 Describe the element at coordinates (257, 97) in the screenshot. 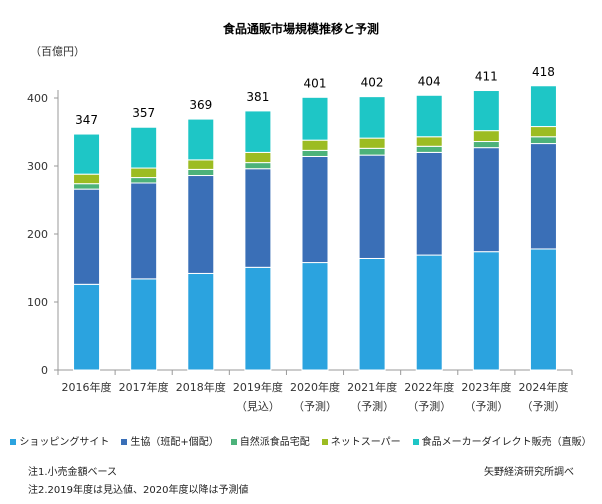

I see `total-label: 381` at that location.